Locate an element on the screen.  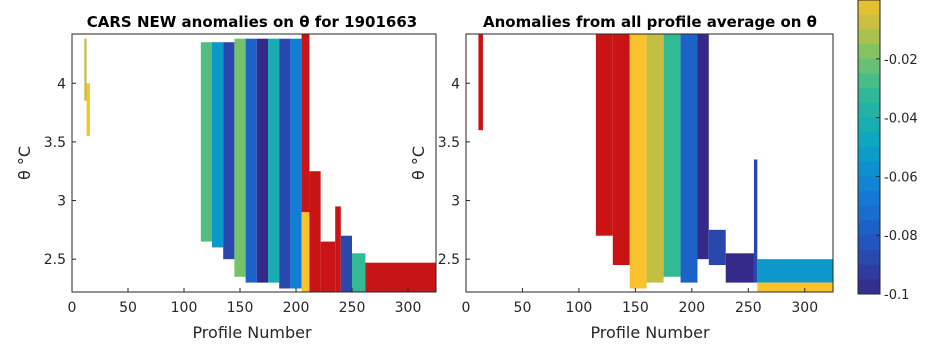
right-x-tick-label: 300 is located at coordinates (804, 308).